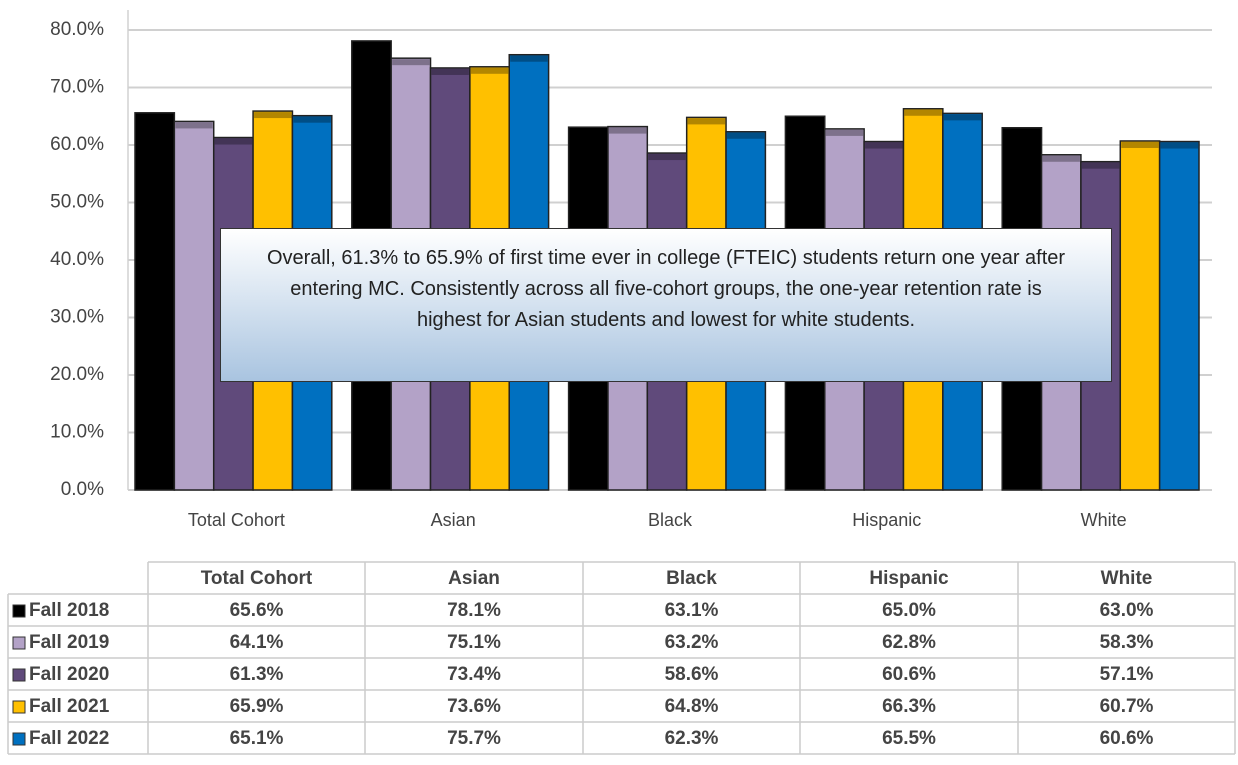  What do you see at coordinates (77, 317) in the screenshot?
I see `y-tick-label: 30.0%` at bounding box center [77, 317].